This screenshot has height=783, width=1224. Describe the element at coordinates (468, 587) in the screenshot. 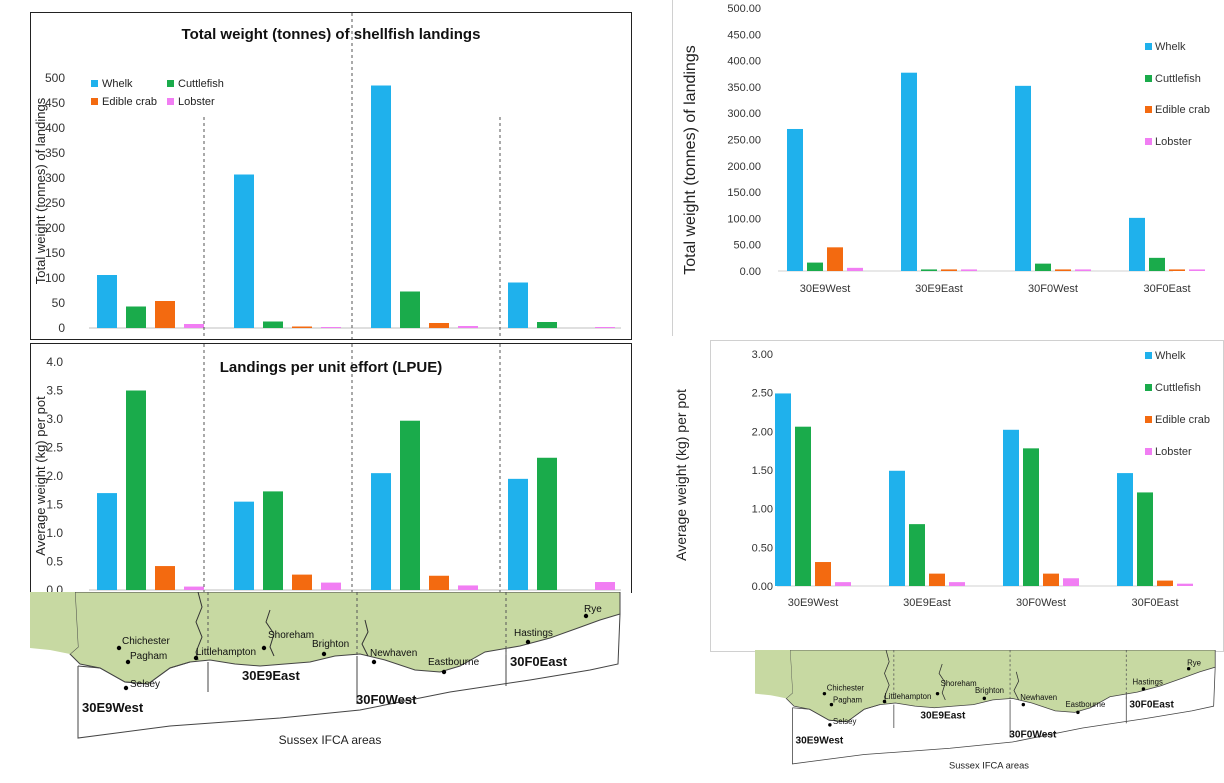

I see `left-bottom-bar-30F0West-lobster` at that location.